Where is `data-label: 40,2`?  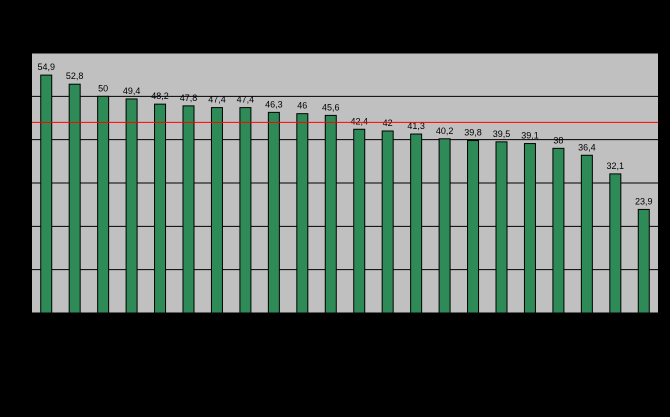 data-label: 40,2 is located at coordinates (445, 131).